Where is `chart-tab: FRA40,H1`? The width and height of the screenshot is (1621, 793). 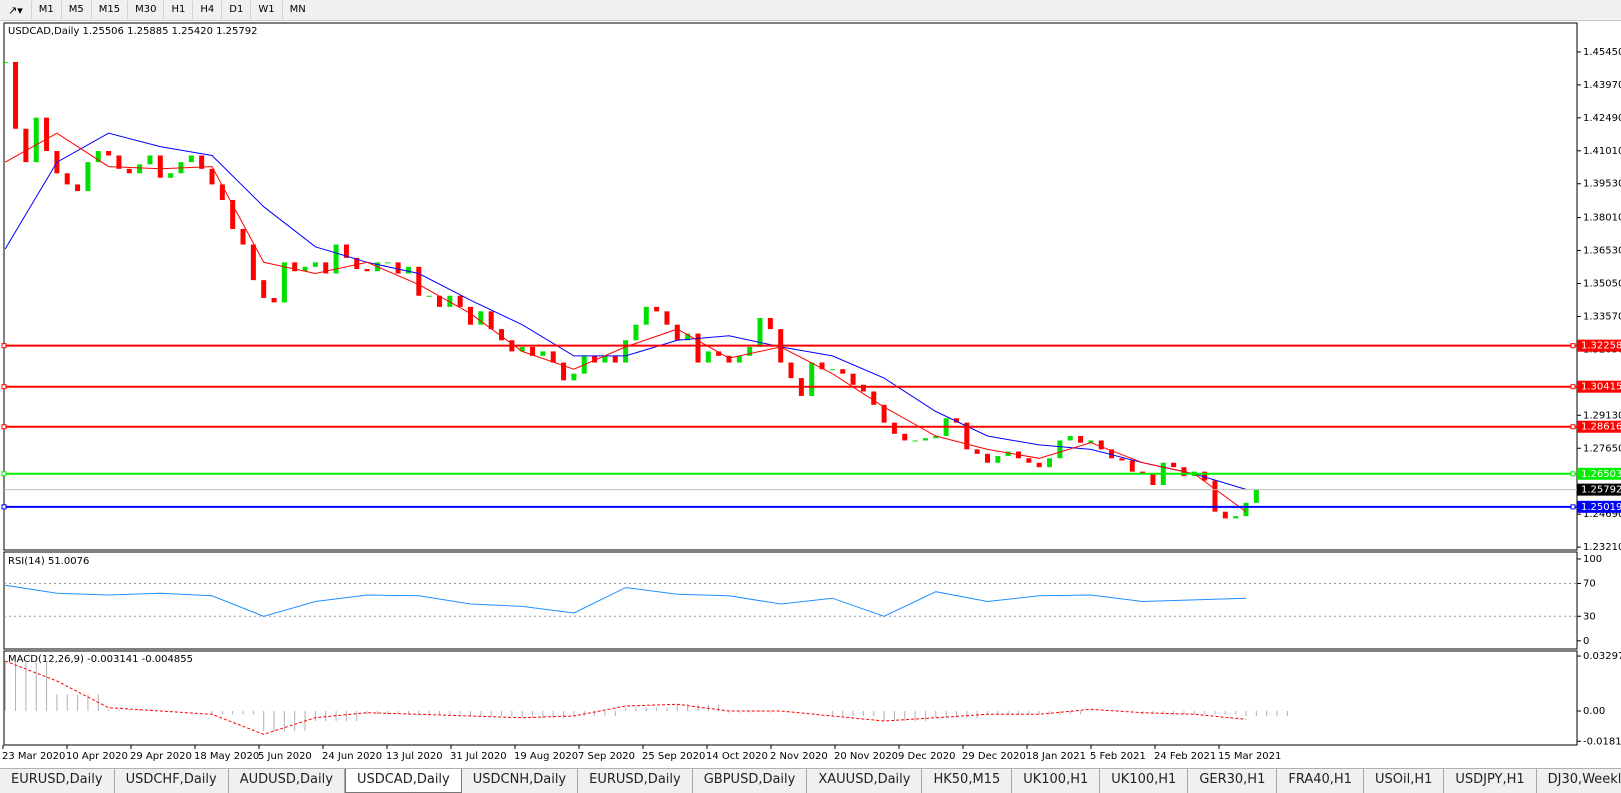
chart-tab: FRA40,H1 is located at coordinates (1320, 781).